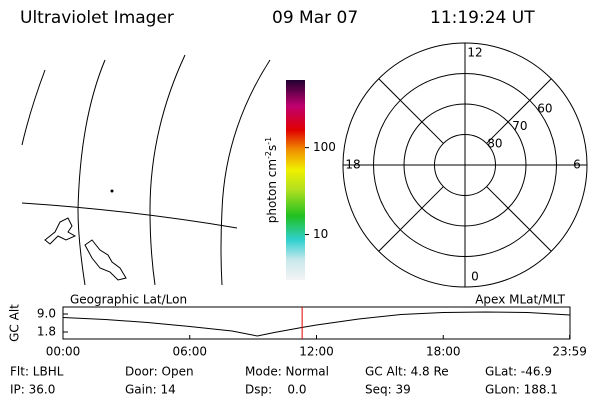  Describe the element at coordinates (315, 18) in the screenshot. I see `date: 09 Mar 07` at that location.